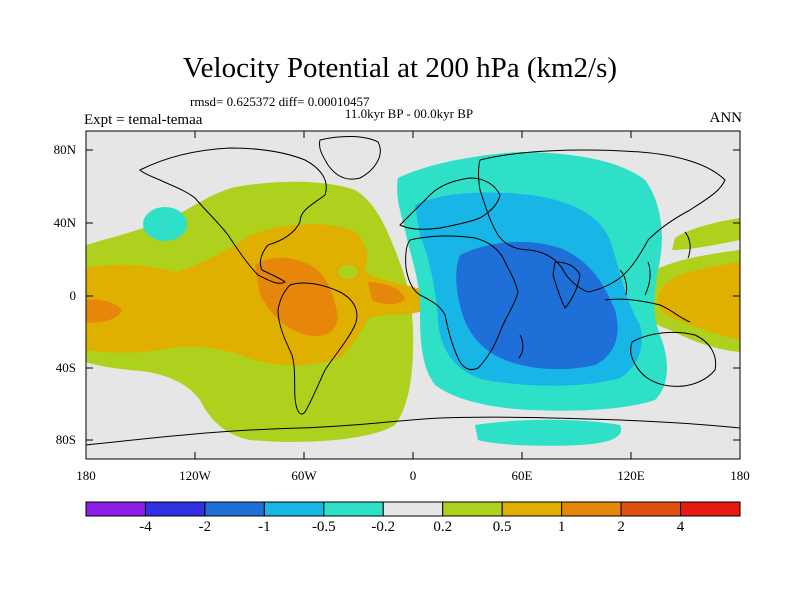  Describe the element at coordinates (233, 215) in the screenshot. I see `north-america-outline` at that location.